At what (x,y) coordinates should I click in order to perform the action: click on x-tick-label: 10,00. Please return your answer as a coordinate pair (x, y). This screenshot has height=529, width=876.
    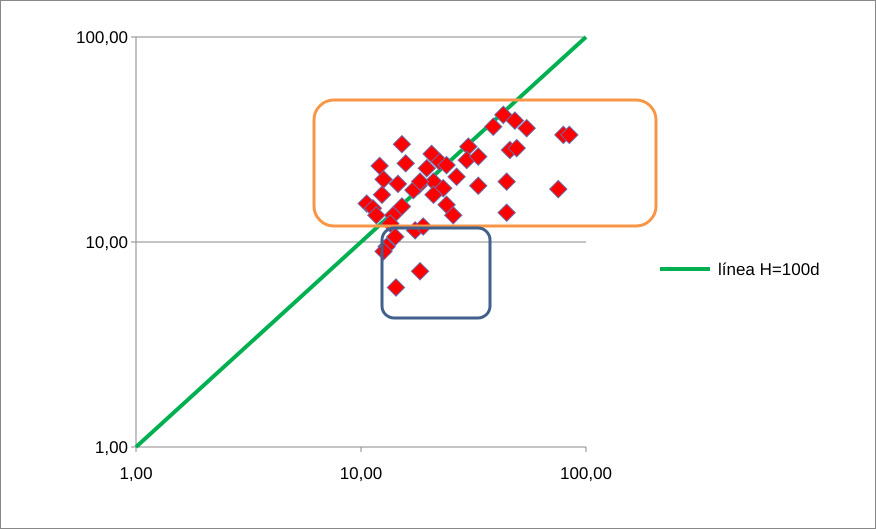
    Looking at the image, I should click on (361, 473).